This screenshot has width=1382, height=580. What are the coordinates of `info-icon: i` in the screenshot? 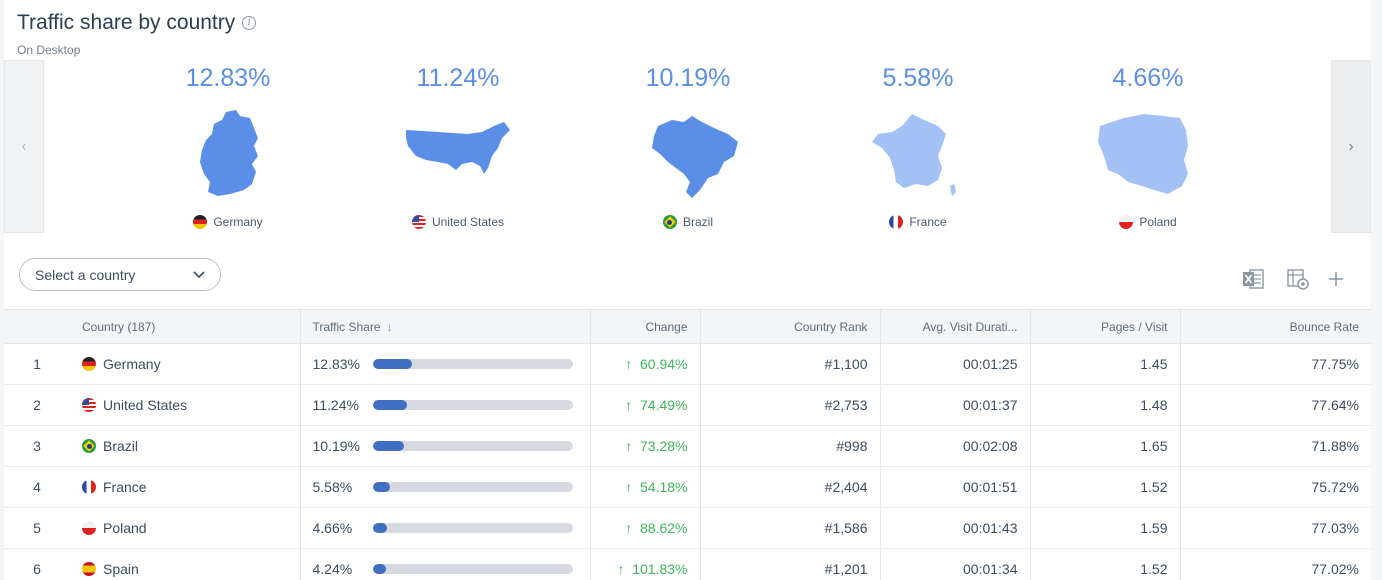 It's located at (249, 23).